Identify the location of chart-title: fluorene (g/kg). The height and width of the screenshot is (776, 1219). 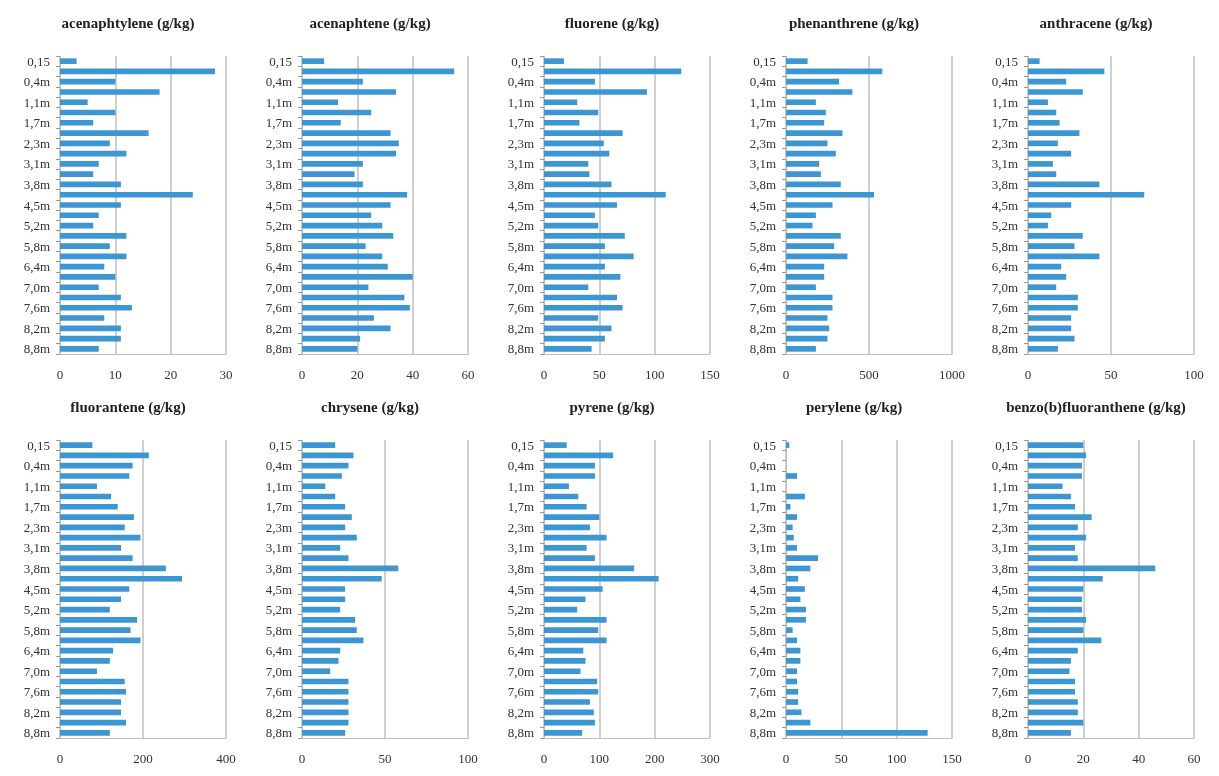
(612, 23).